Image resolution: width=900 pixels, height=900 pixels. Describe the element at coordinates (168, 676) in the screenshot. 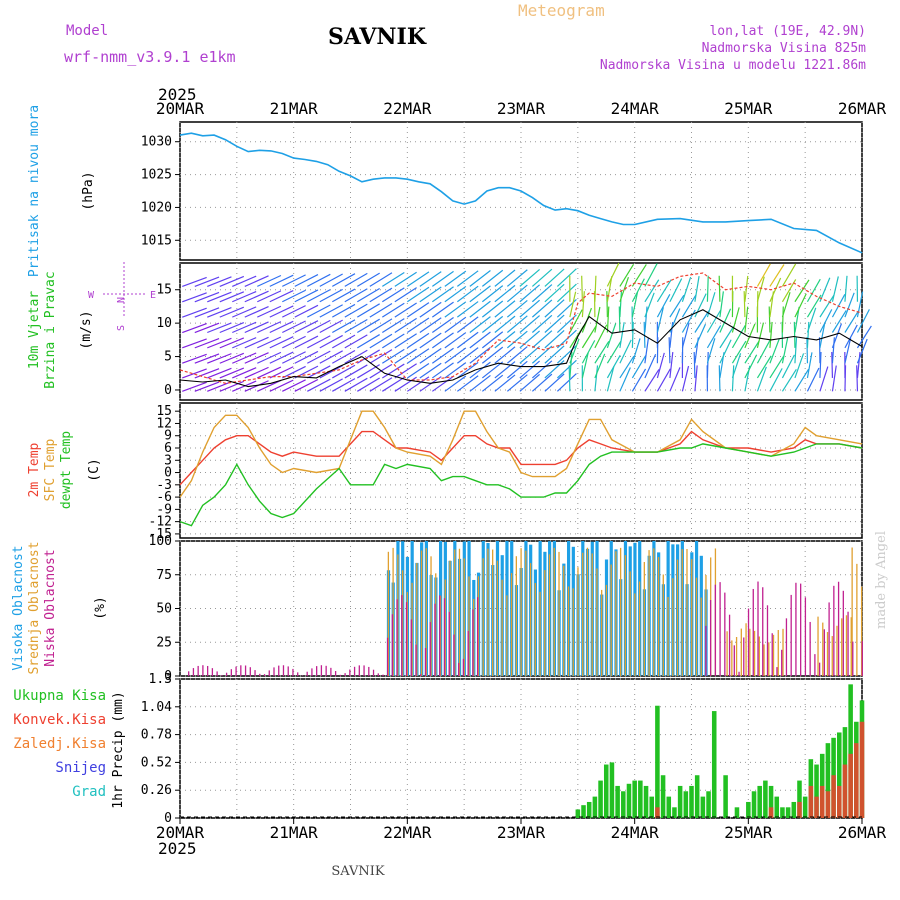

I see `y-tick-label: 0` at that location.